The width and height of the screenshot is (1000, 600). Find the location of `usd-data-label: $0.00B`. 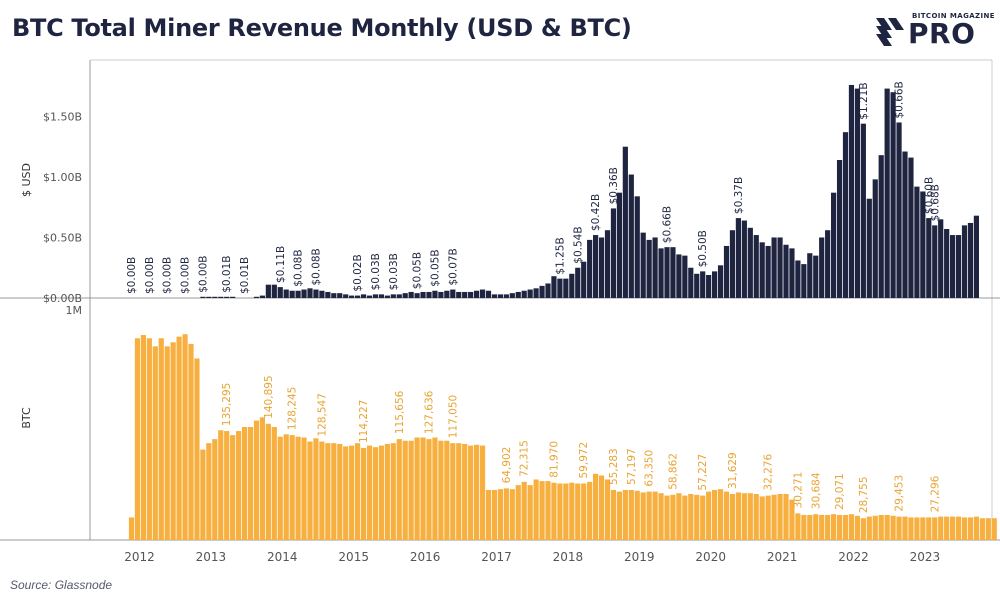

usd-data-label: $0.00B is located at coordinates (203, 274).